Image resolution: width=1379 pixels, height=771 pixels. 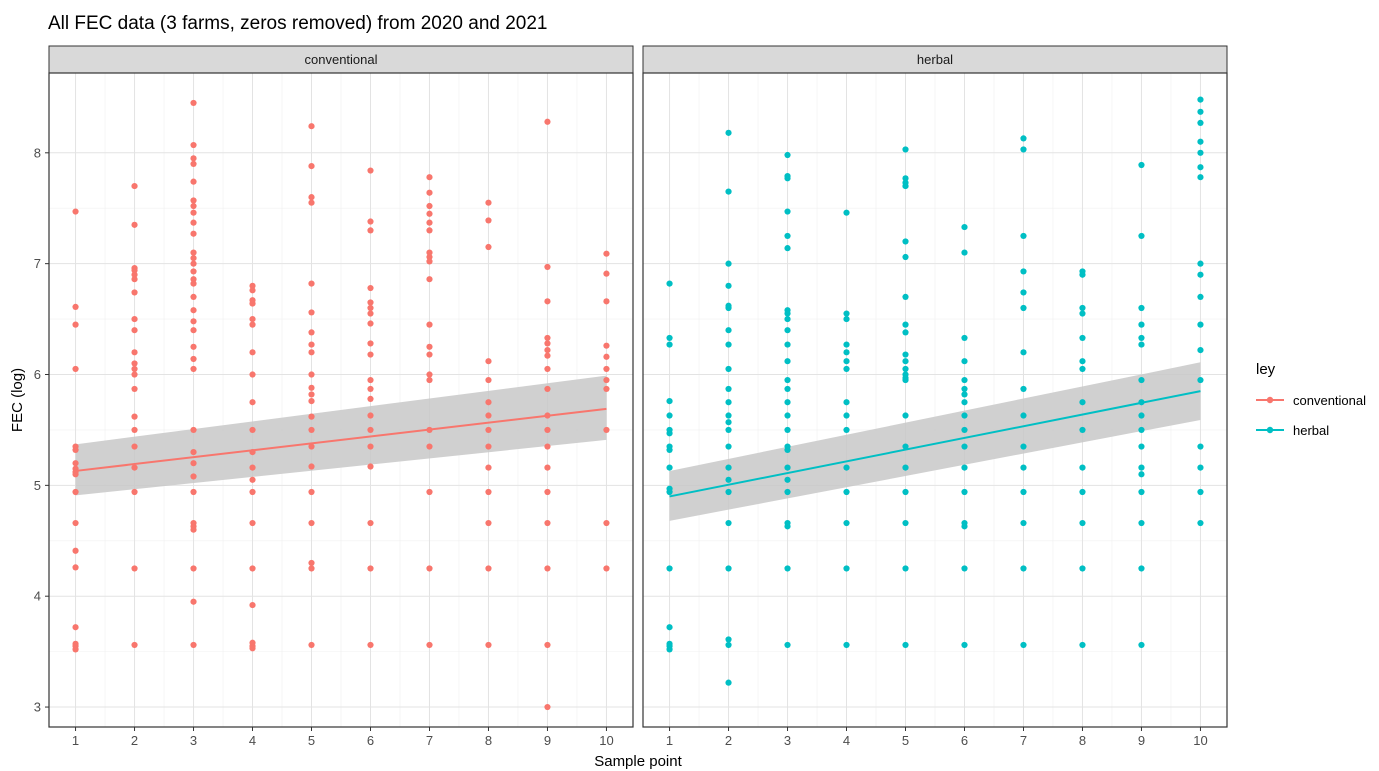 What do you see at coordinates (1082, 740) in the screenshot?
I see `x-tick-label: 8` at bounding box center [1082, 740].